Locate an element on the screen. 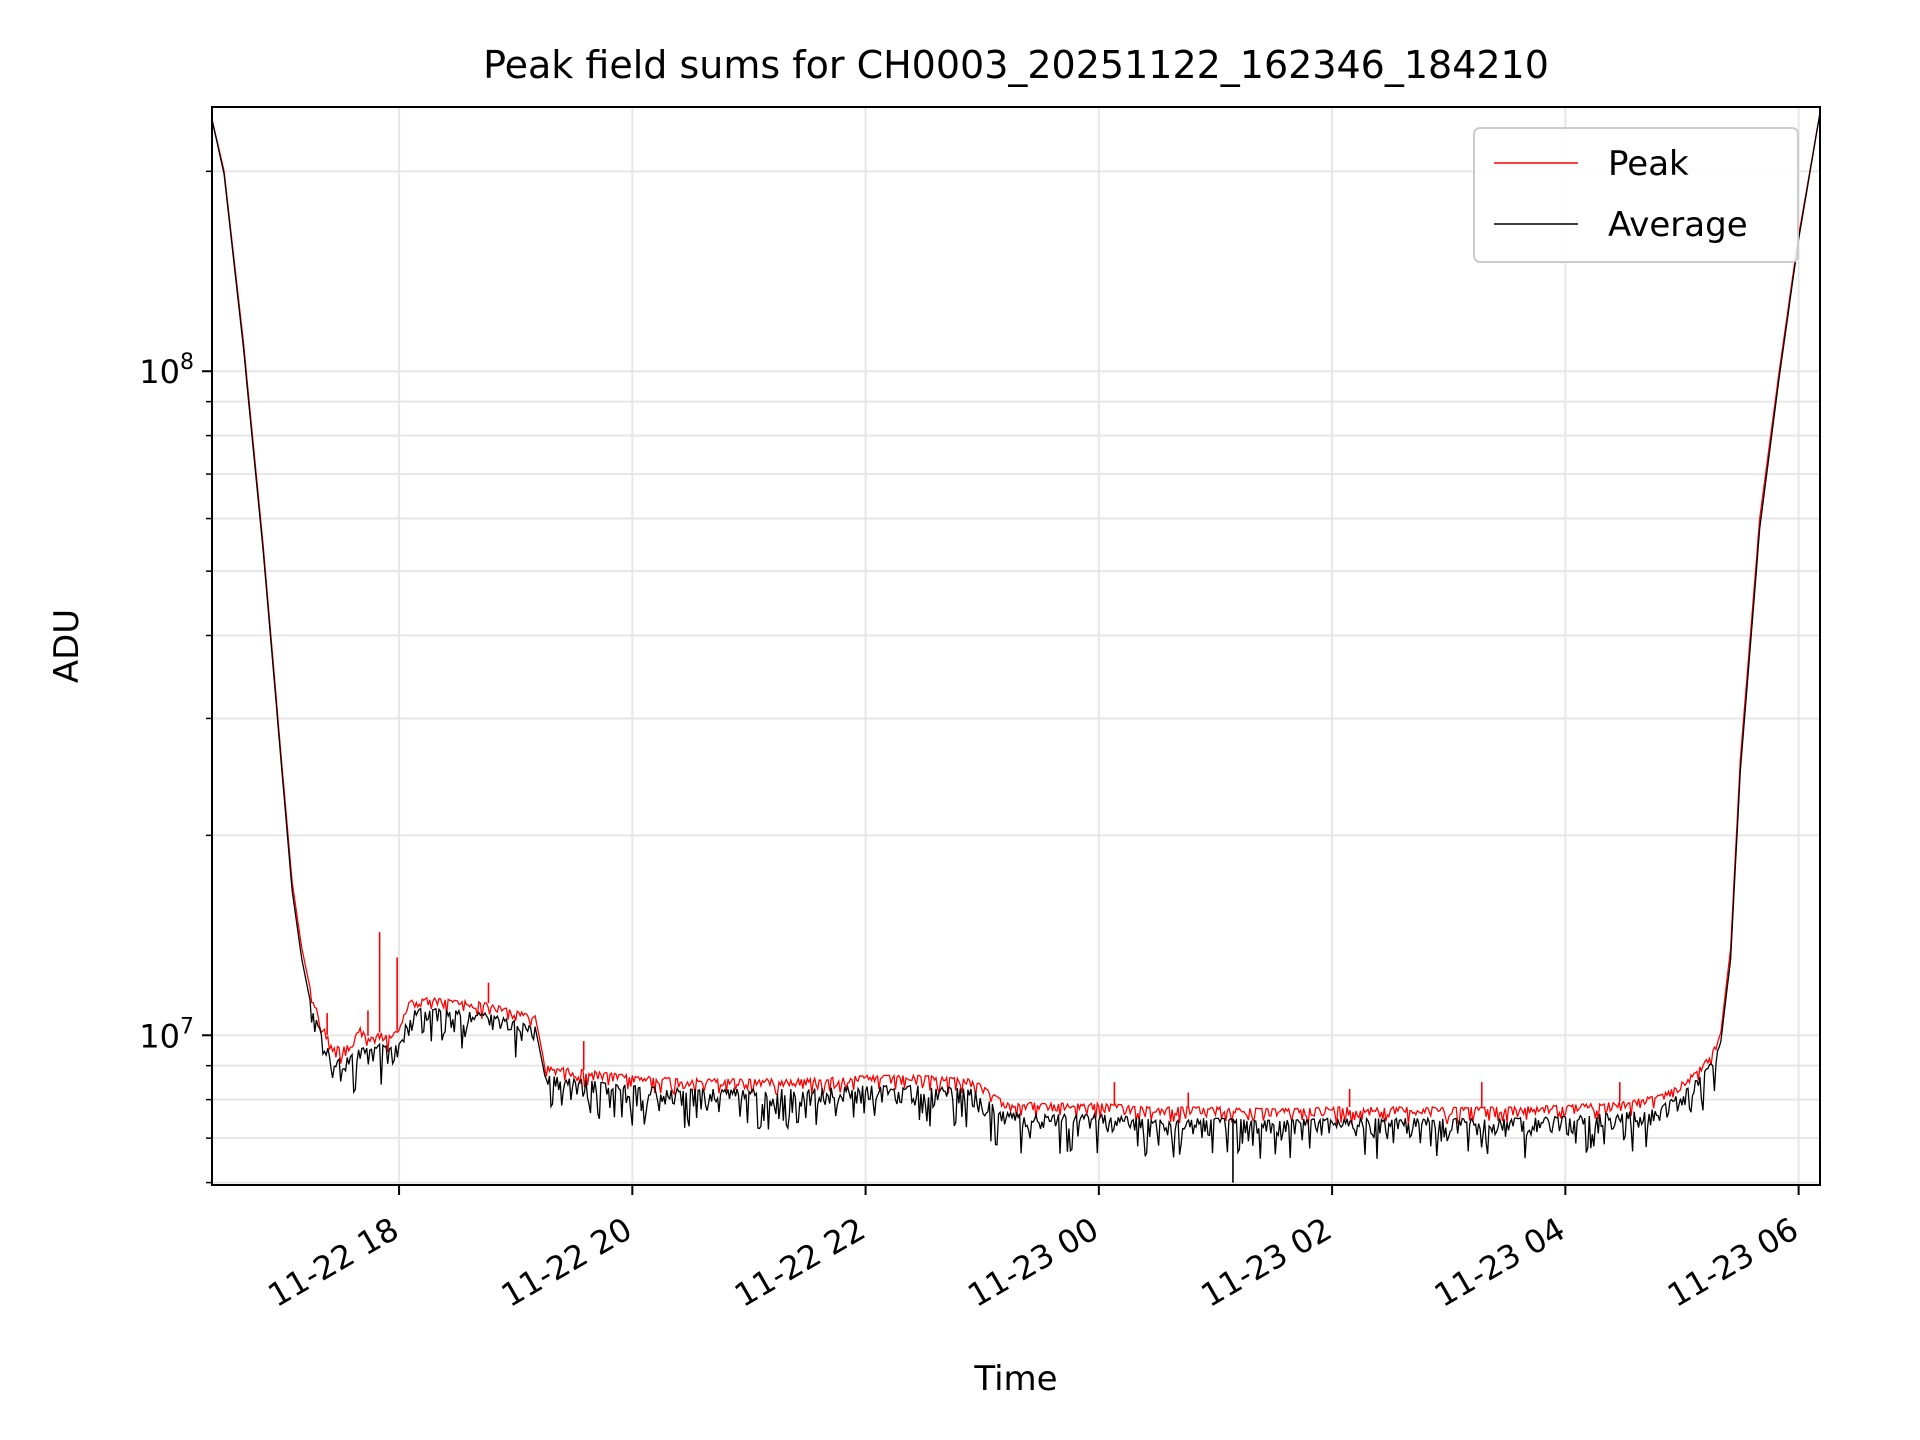 This screenshot has width=1920, height=1440. legend-box is located at coordinates (1636, 195).